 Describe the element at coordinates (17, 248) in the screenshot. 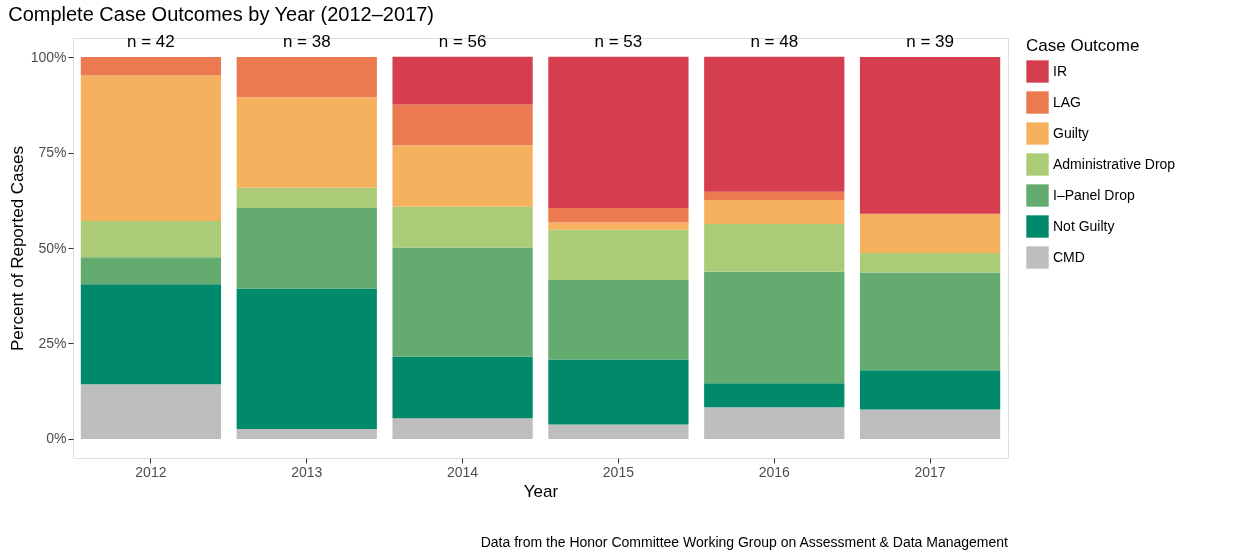

I see `y-axis-title: Percent of Reported Cases` at that location.